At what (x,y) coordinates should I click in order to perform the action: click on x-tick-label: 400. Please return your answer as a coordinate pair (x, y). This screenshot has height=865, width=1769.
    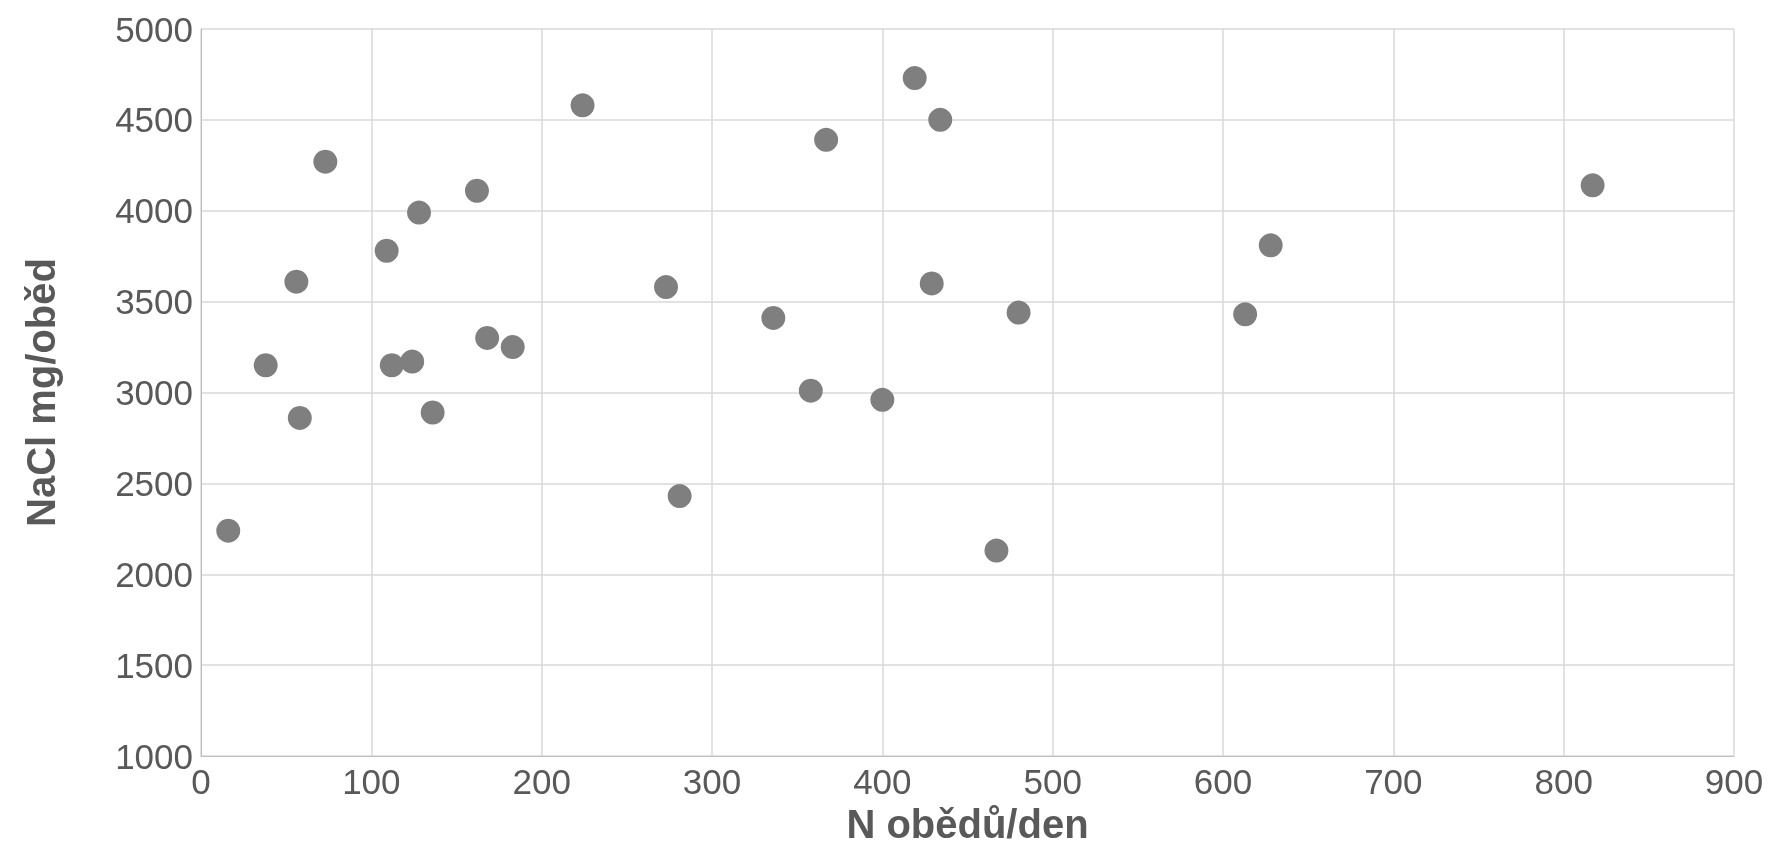
    Looking at the image, I should click on (882, 781).